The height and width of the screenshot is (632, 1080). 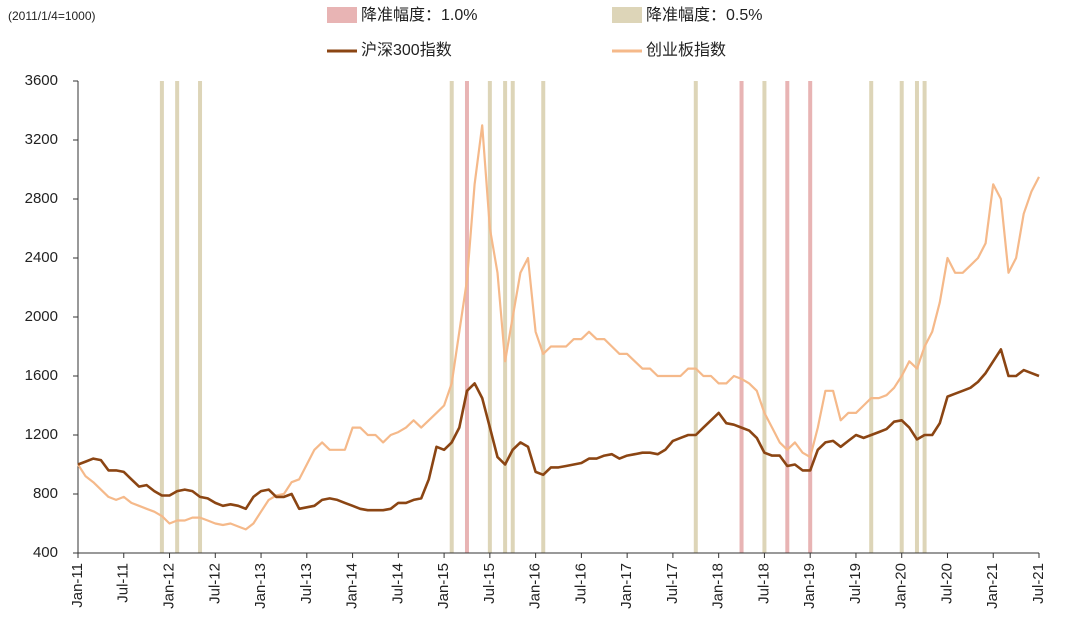 What do you see at coordinates (1038, 583) in the screenshot?
I see `x-tick-label: Jul-21` at bounding box center [1038, 583].